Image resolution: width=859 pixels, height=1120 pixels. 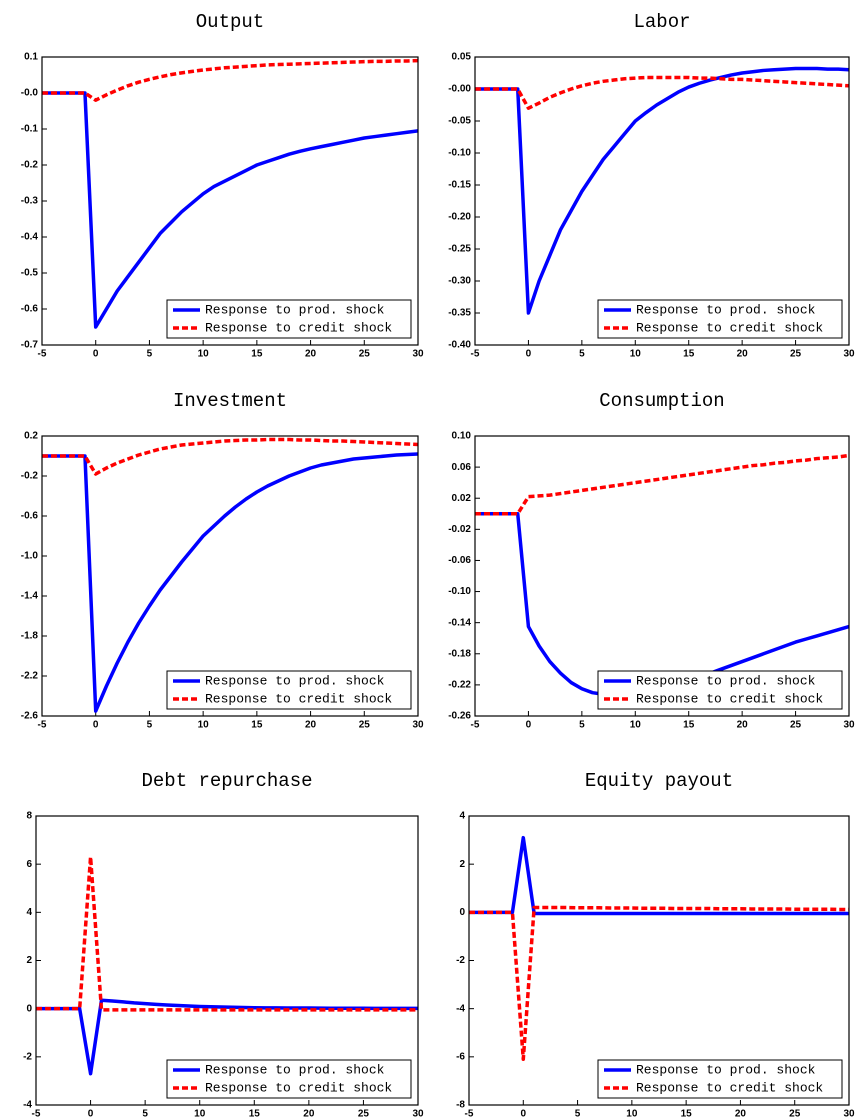 What do you see at coordinates (30, 516) in the screenshot?
I see `y-tick-label: -0.6` at bounding box center [30, 516].